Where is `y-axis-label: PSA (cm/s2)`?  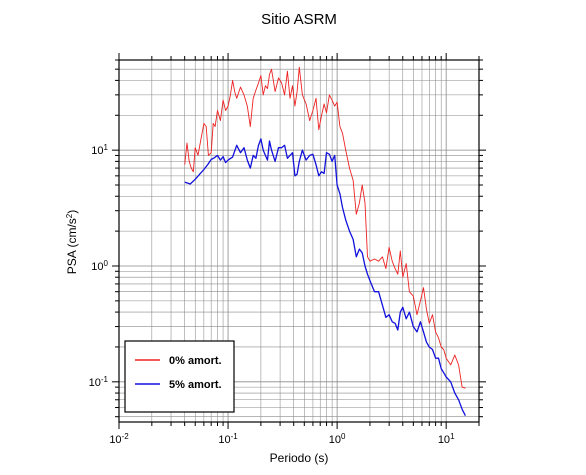
y-axis-label: PSA (cm/s2) is located at coordinates (72, 242).